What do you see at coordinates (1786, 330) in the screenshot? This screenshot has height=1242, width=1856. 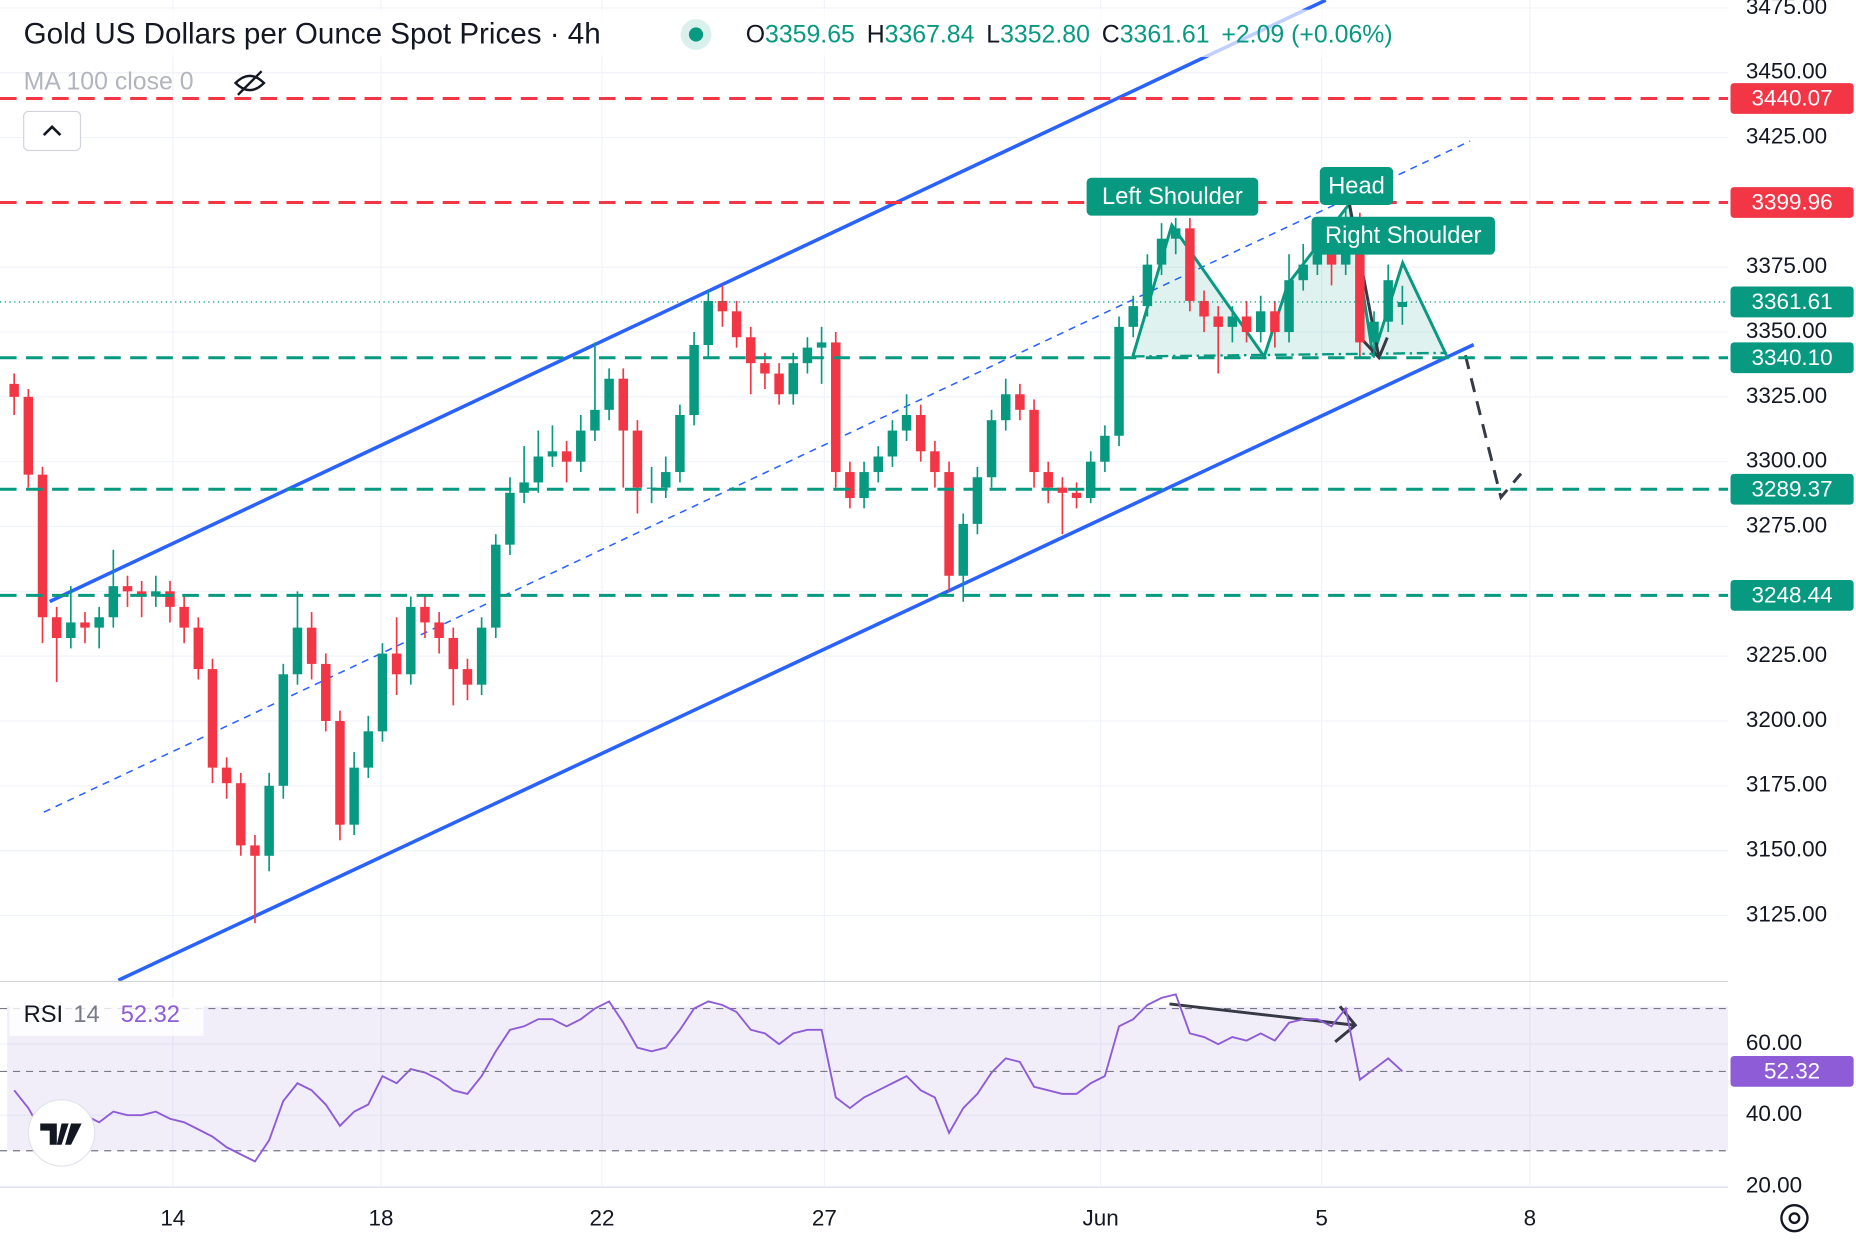 I see `y-tick-label: 3350.00` at bounding box center [1786, 330].